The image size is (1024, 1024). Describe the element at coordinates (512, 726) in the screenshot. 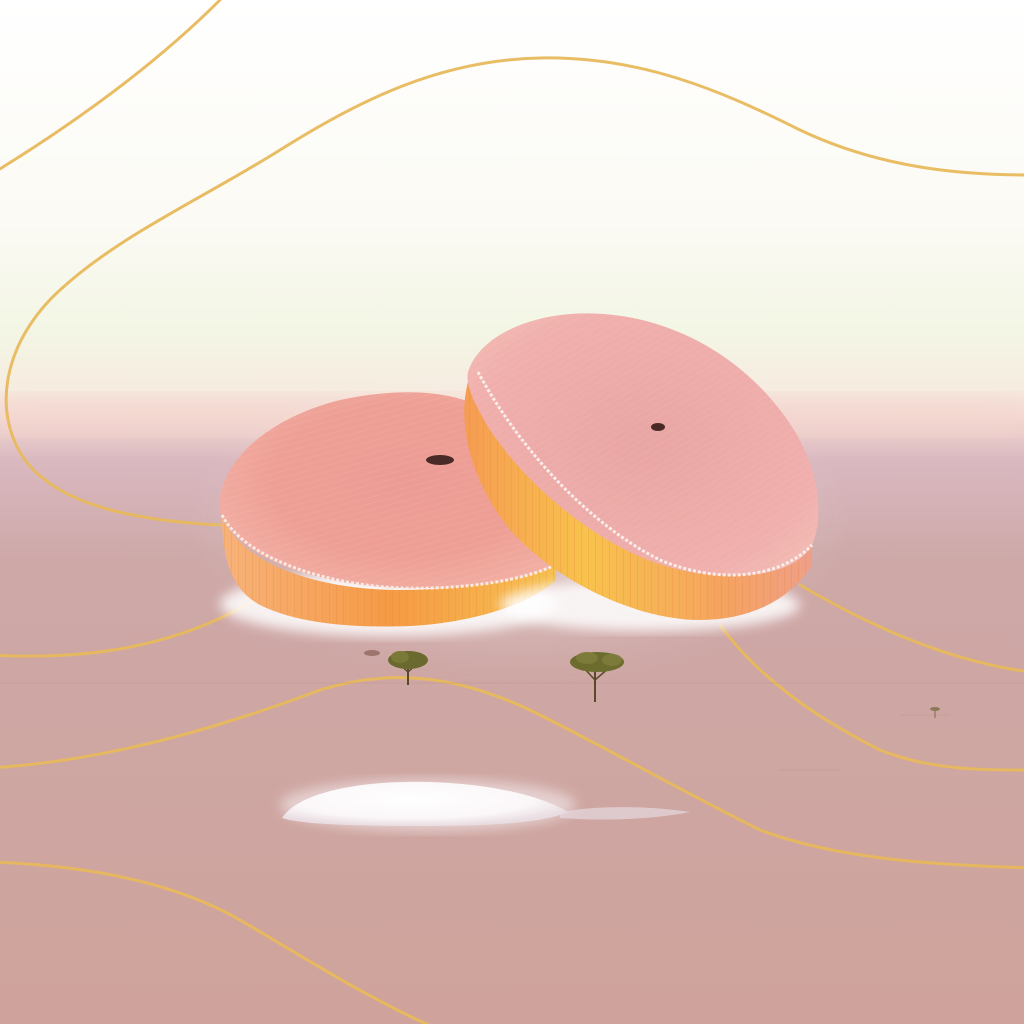

I see `ground-streaks` at that location.